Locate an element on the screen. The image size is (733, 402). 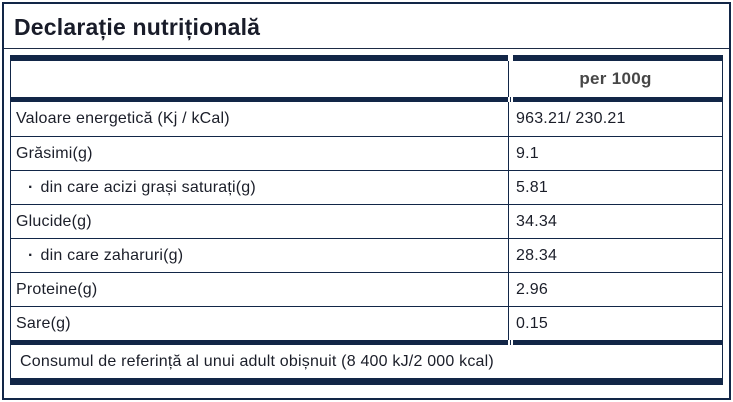
row-value: 2.96 is located at coordinates (532, 289).